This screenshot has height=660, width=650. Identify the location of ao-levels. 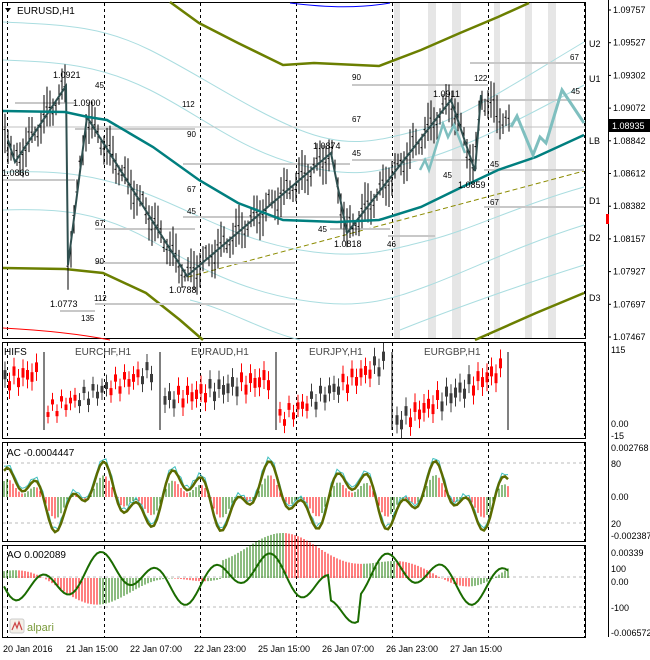
(294, 592).